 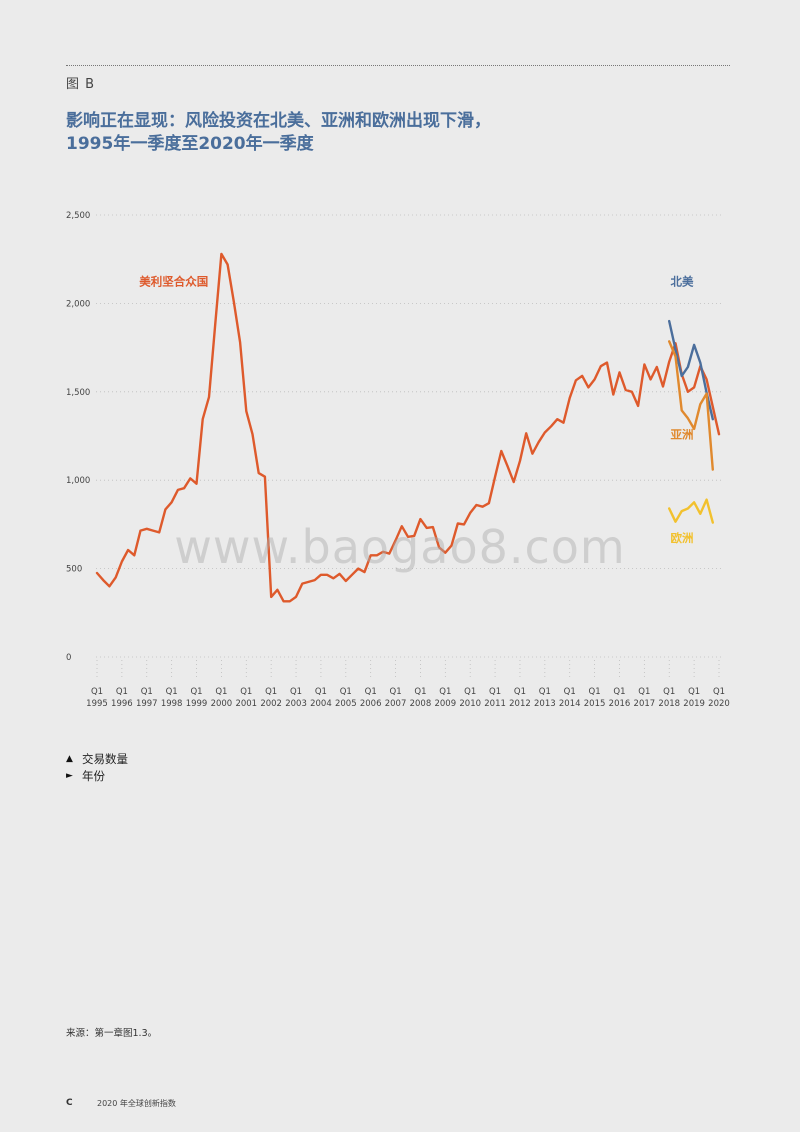 I want to click on y-tick-label: 2,500, so click(x=78, y=216).